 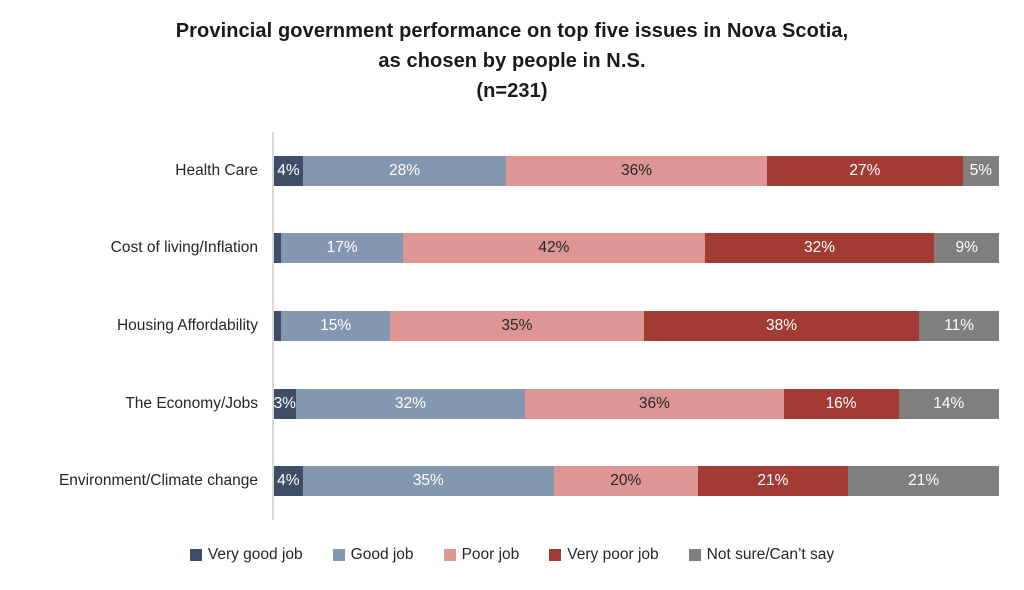 I want to click on stacked-bar: 3% 32% 36% 16% 14%, so click(x=636, y=403).